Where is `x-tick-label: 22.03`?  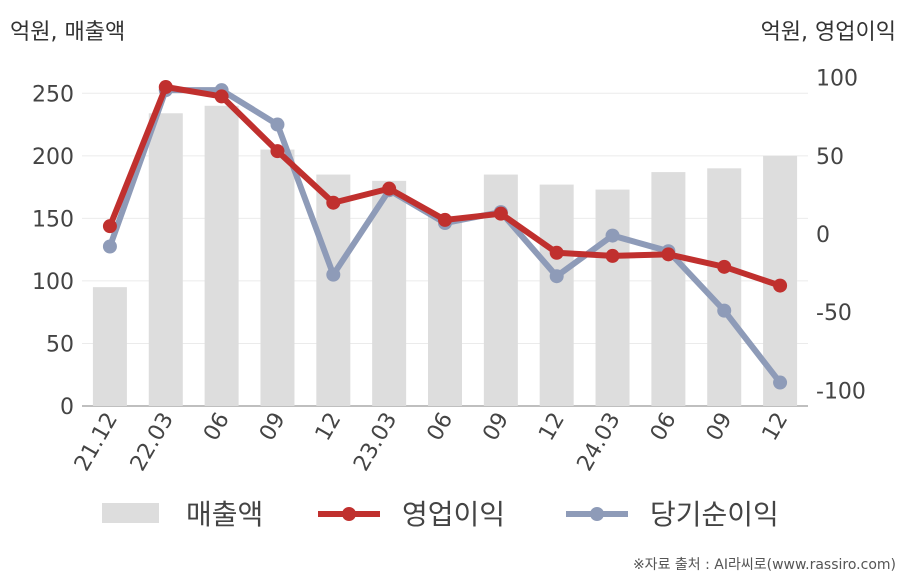
x-tick-label: 22.03 is located at coordinates (152, 442).